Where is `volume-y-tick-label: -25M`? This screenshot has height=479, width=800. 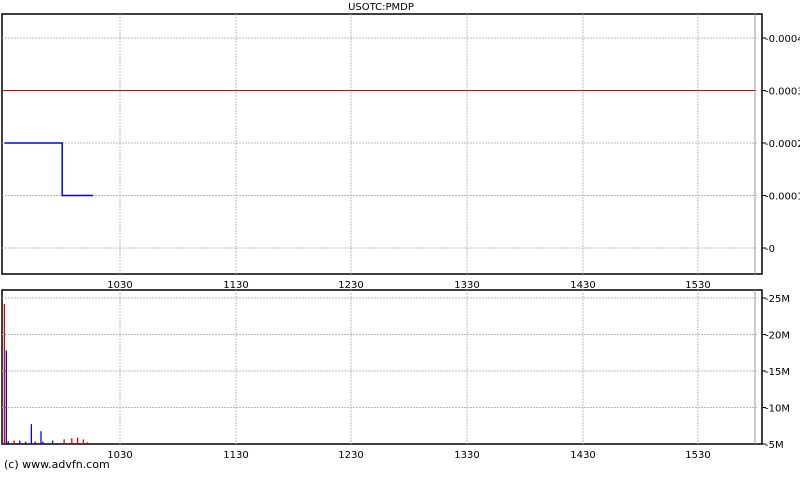 volume-y-tick-label: -25M is located at coordinates (777, 299).